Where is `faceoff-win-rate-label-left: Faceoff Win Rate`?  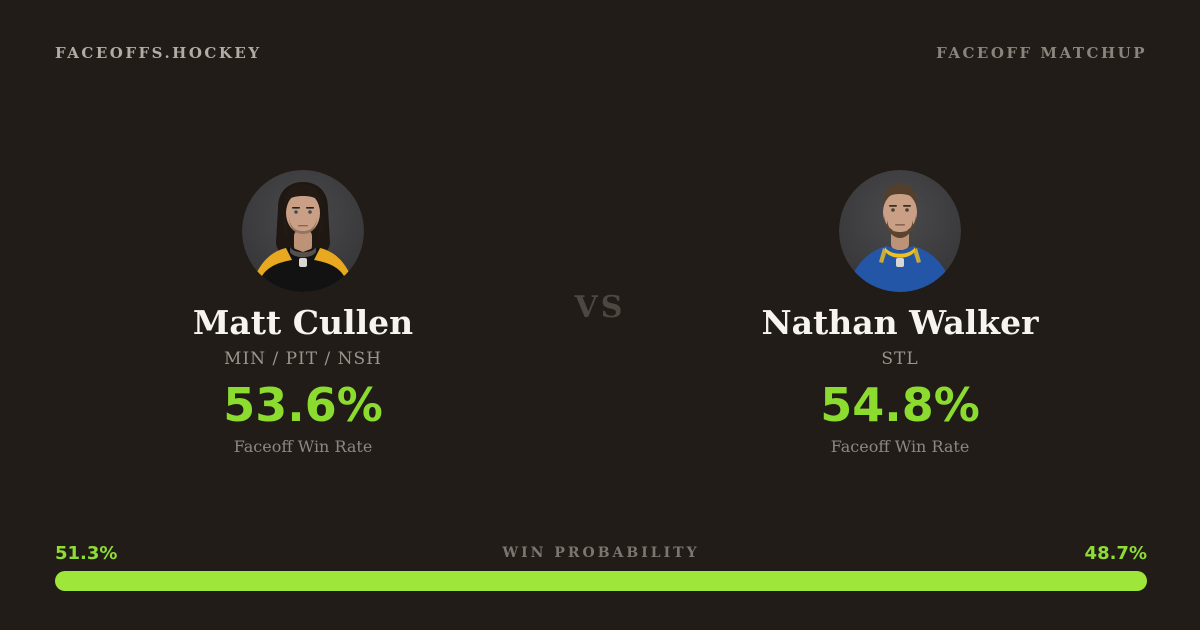 faceoff-win-rate-label-left: Faceoff Win Rate is located at coordinates (303, 447).